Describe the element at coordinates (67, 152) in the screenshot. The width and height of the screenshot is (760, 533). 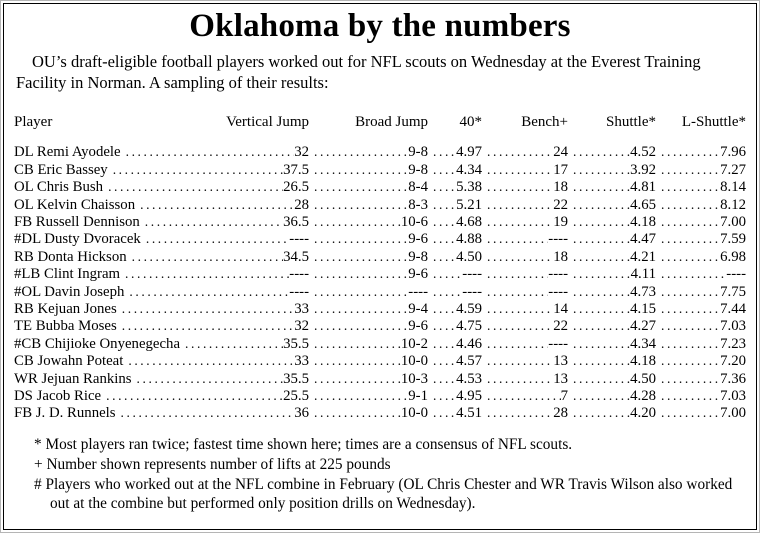
I see `player-name: DL Remi Ayodele` at that location.